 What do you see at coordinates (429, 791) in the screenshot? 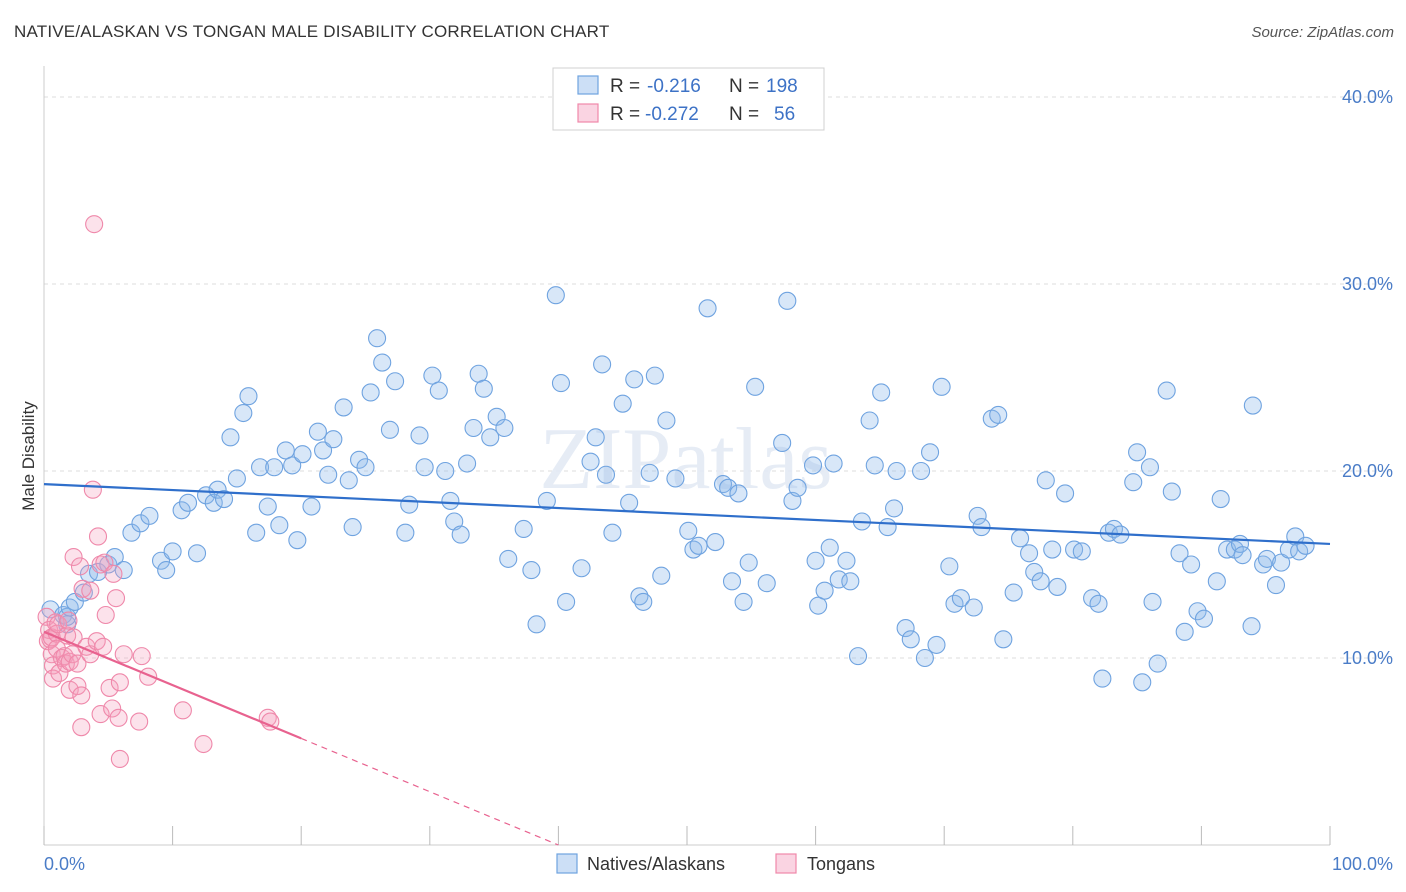
I see `trend-extension-tongans` at bounding box center [429, 791].